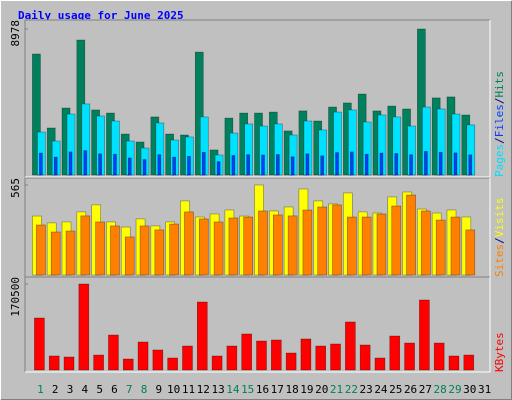  I want to click on x-tick-label: 22, so click(351, 389).